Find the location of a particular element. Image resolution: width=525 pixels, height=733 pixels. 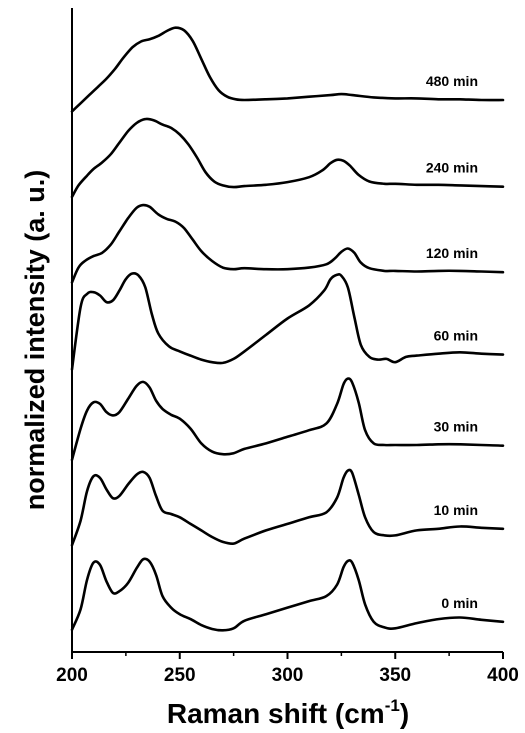

x-axis-title-superscript: -1 is located at coordinates (392, 705).